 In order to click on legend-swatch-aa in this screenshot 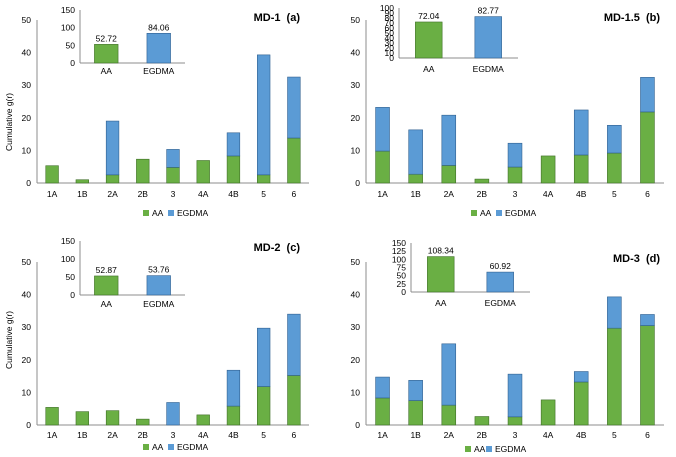, I will do `click(468, 449)`.